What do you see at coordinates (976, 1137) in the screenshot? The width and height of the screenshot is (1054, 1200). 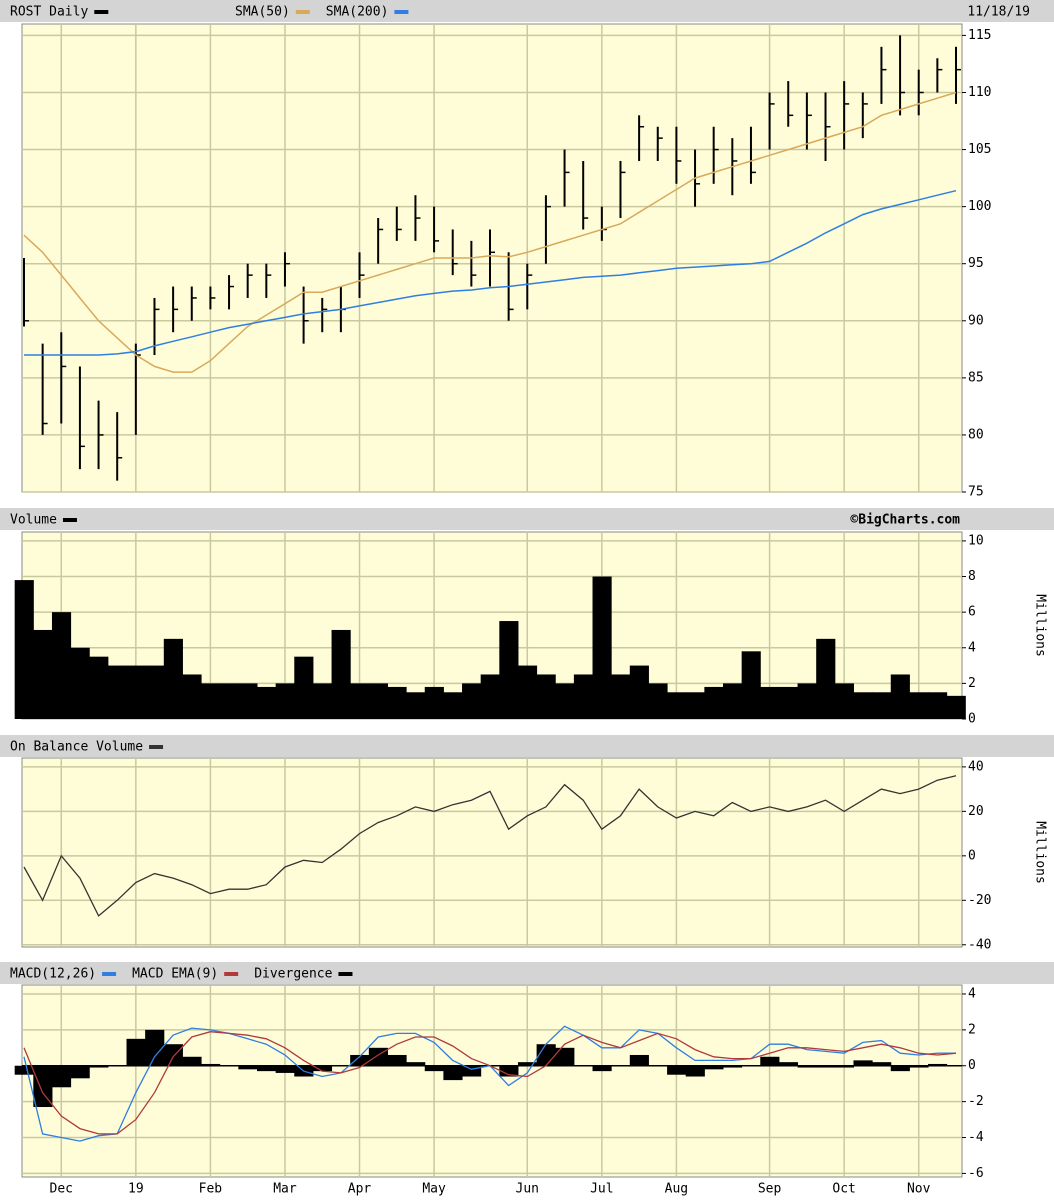 I see `y-tick-label: -4` at bounding box center [976, 1137].